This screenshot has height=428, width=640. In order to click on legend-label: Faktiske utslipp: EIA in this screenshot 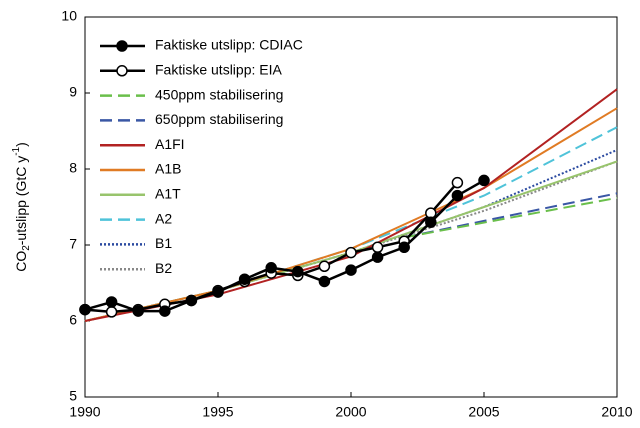, I will do `click(218, 70)`.